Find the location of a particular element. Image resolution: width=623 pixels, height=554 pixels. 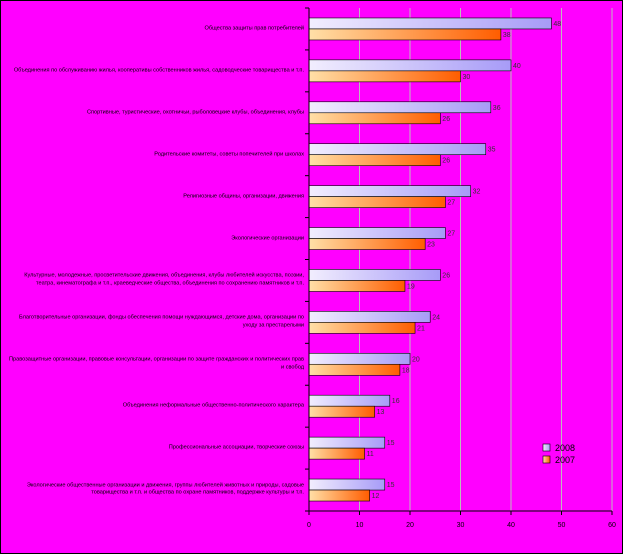

x-tick-label: 30 is located at coordinates (461, 525).